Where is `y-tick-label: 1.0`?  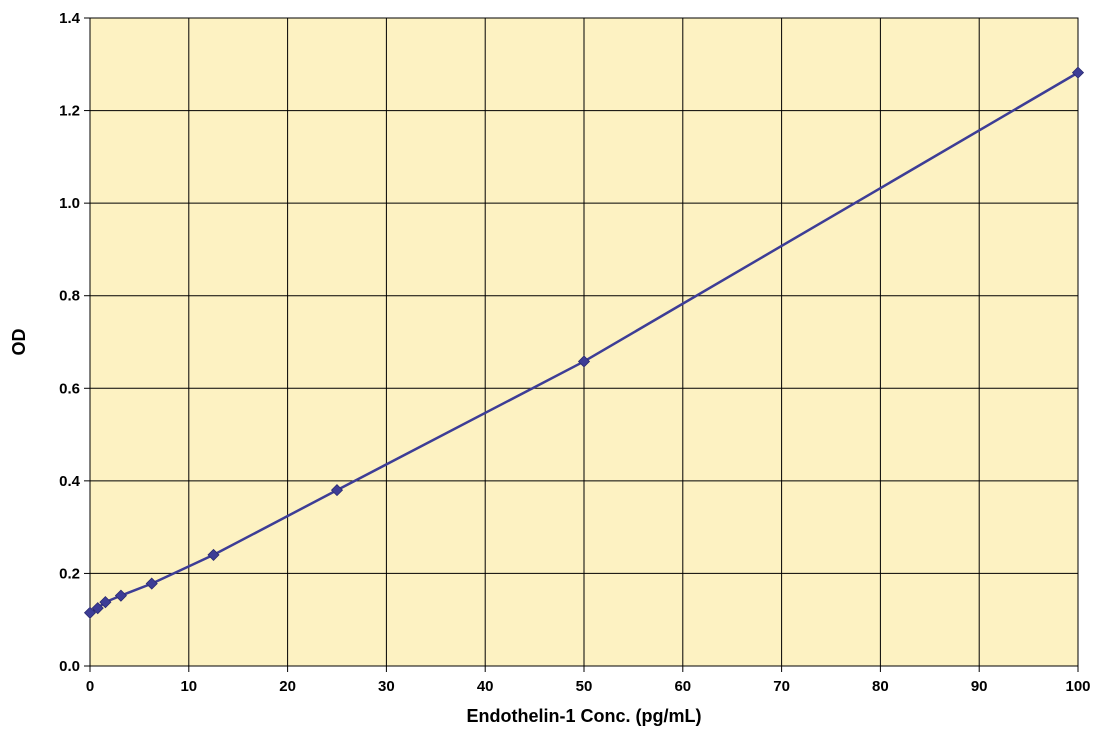
y-tick-label: 1.0 is located at coordinates (69, 203).